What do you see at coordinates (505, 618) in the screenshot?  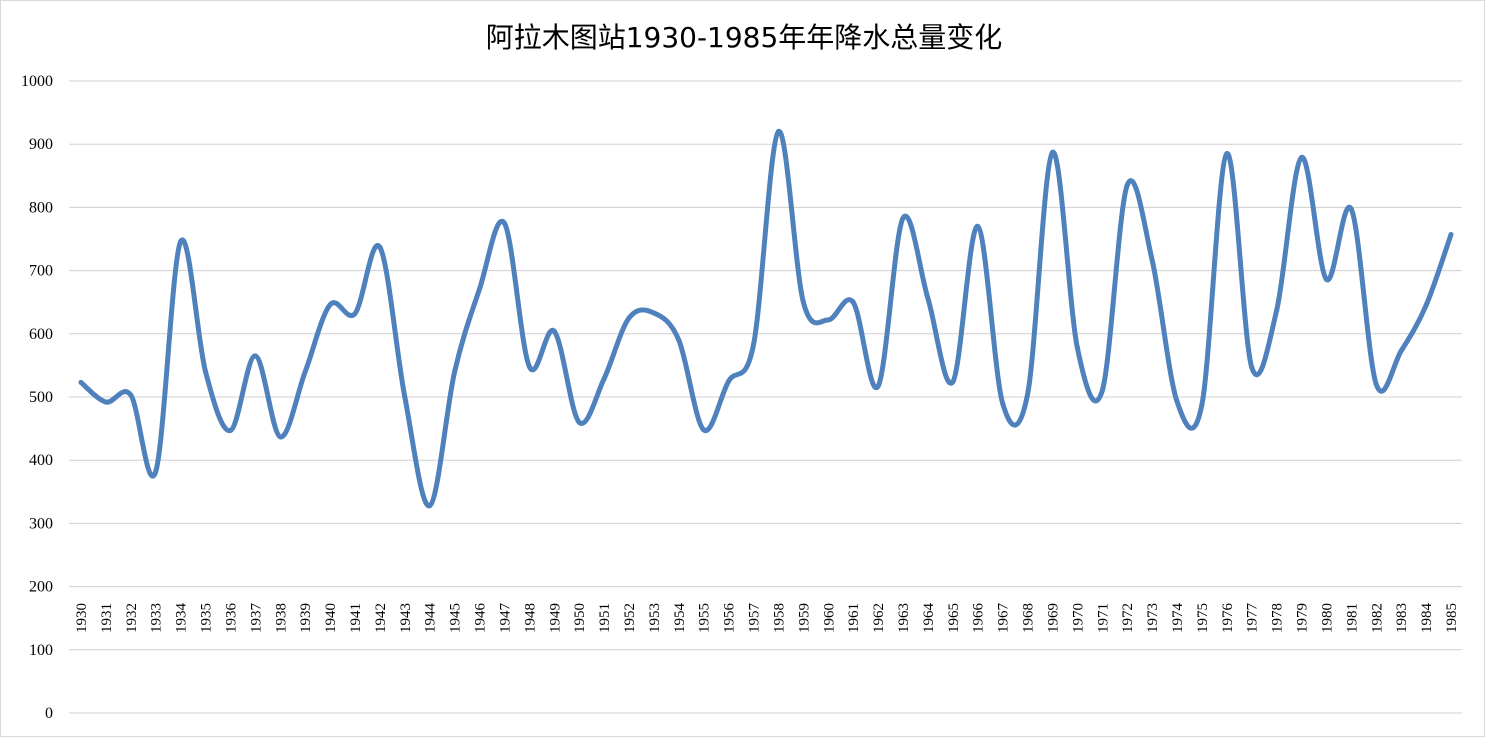 I see `x-tick-label: 1947` at bounding box center [505, 618].